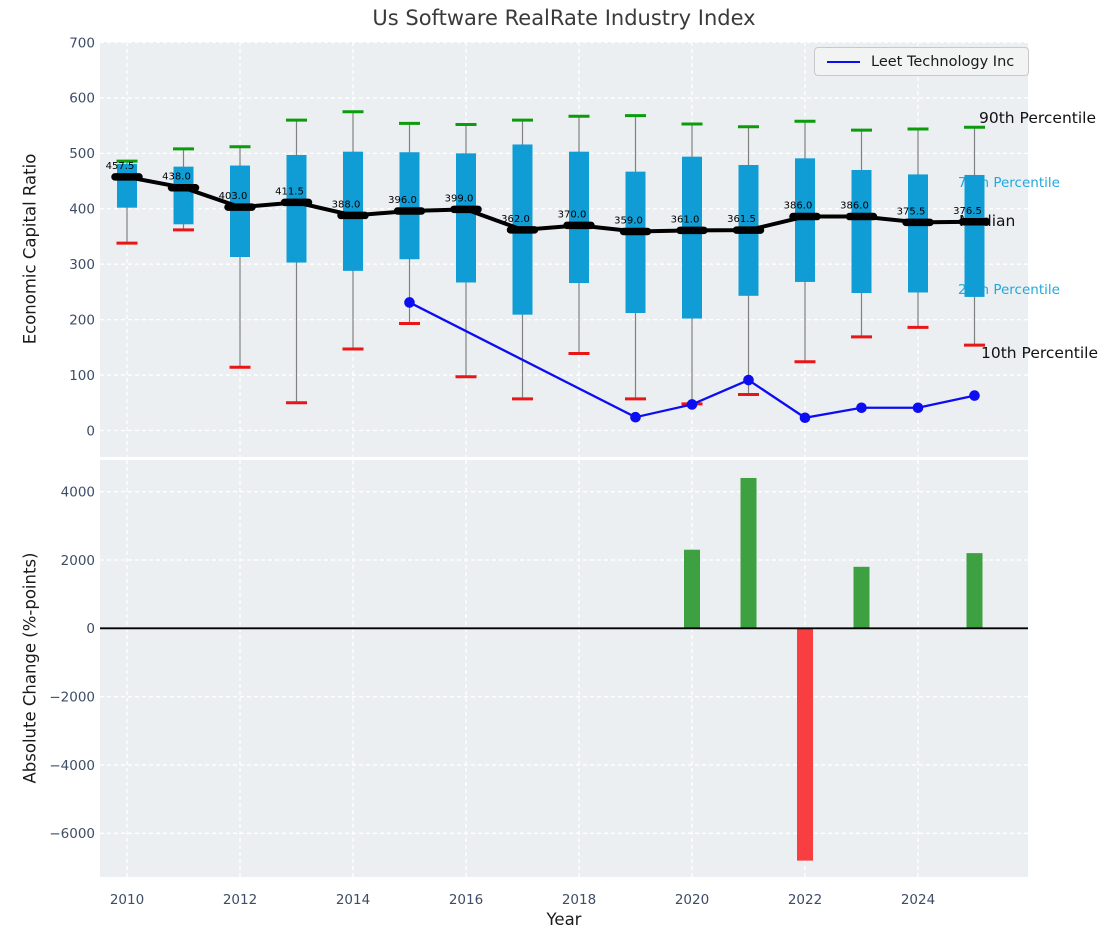  I want to click on bottom-y-tick-4000: 4000, so click(78, 492).